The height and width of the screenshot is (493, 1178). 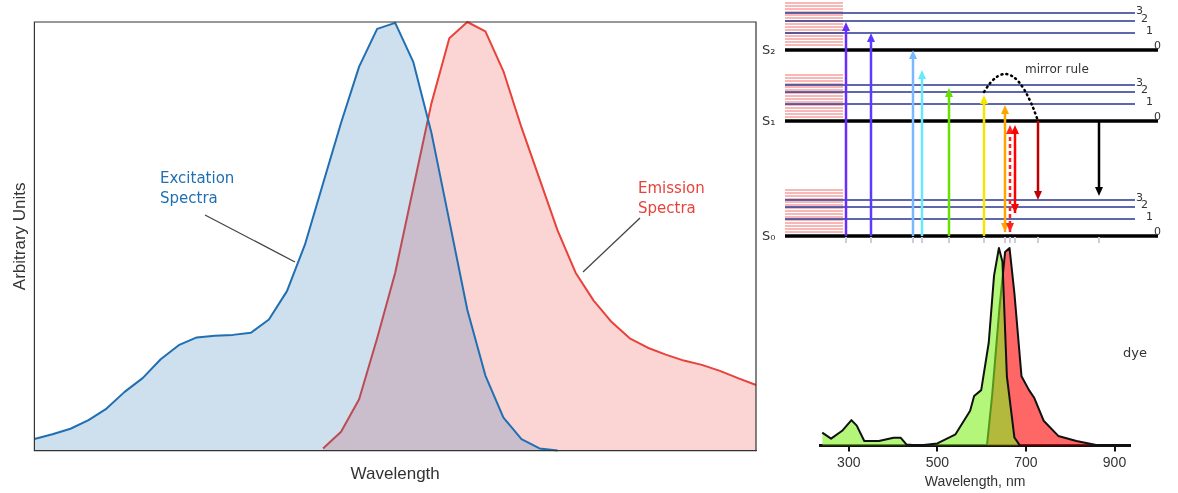 I want to click on x-tick-label: 500, so click(x=937, y=461).